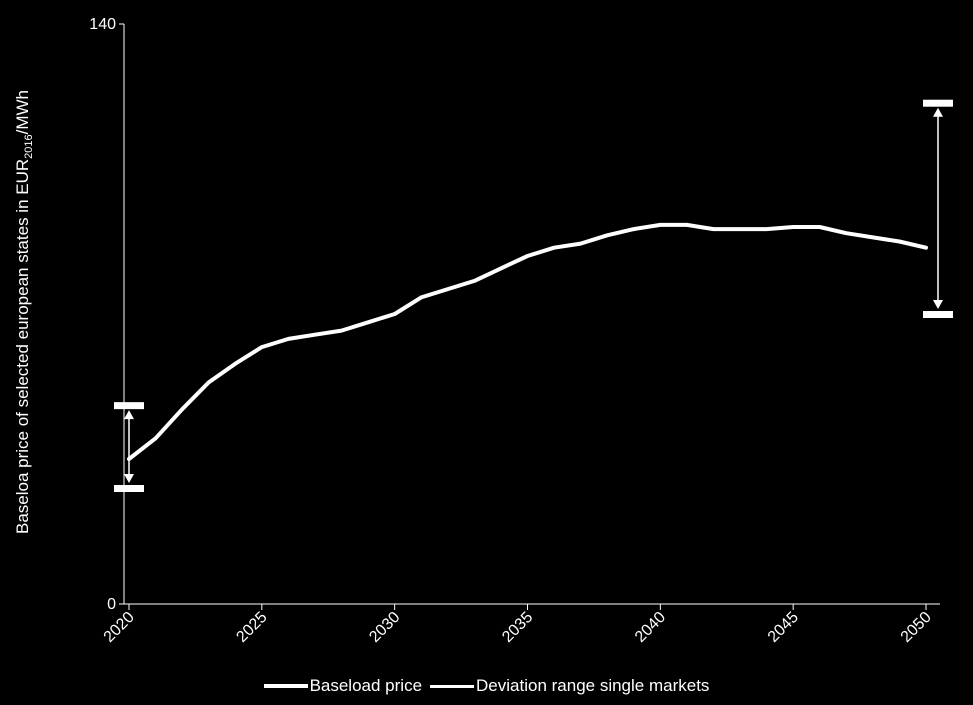  I want to click on x-tick-label: 2030, so click(384, 627).